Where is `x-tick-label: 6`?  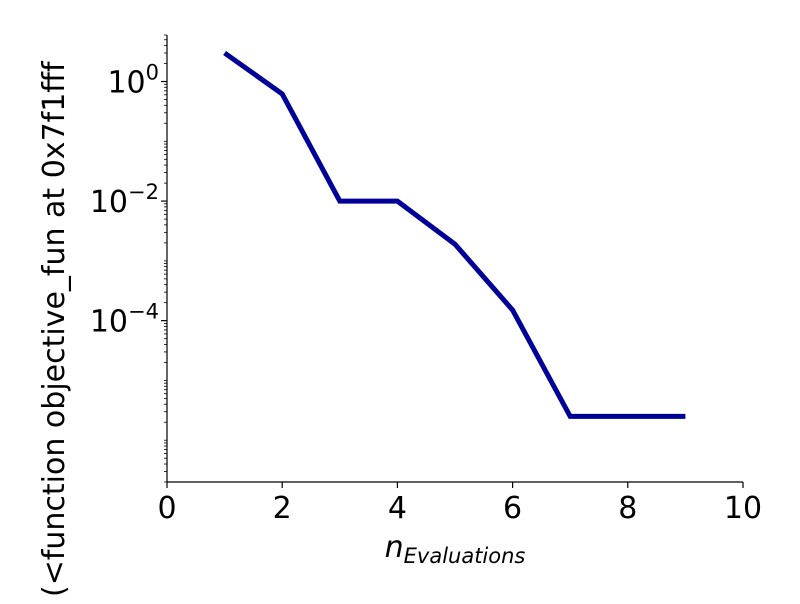
x-tick-label: 6 is located at coordinates (512, 508).